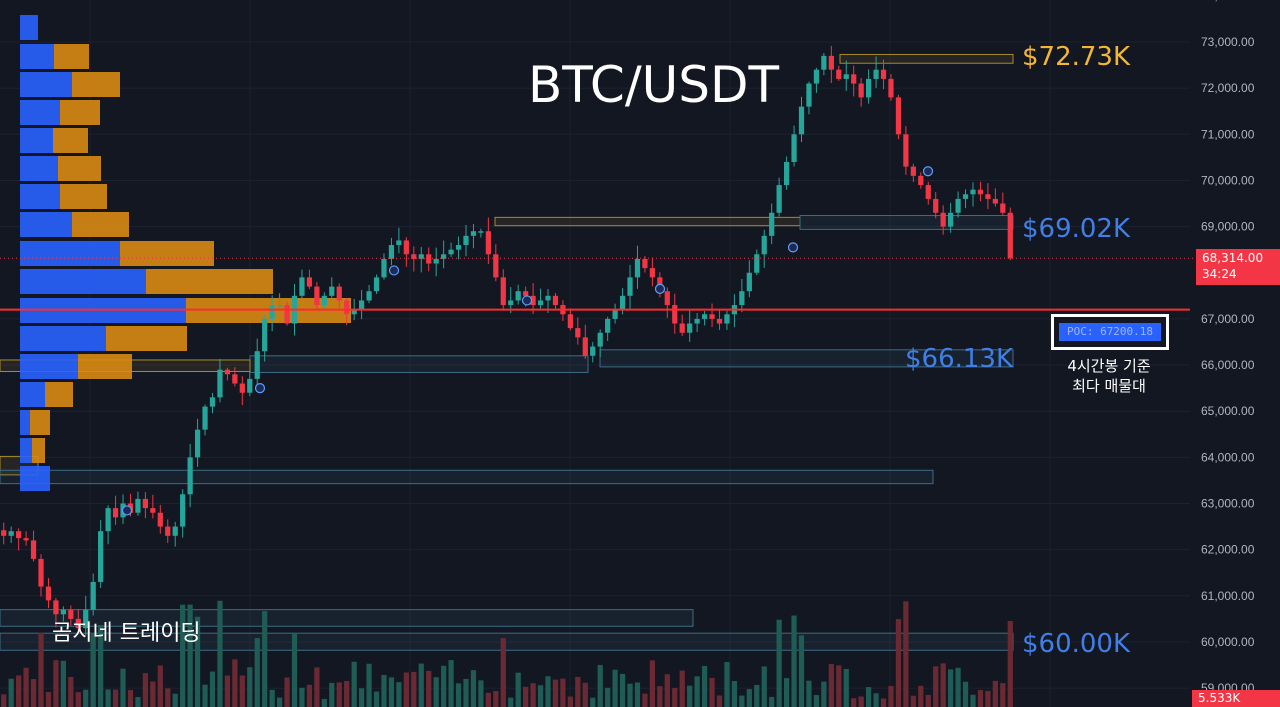  I want to click on y-tick-label: 69,000.00, so click(1228, 227).